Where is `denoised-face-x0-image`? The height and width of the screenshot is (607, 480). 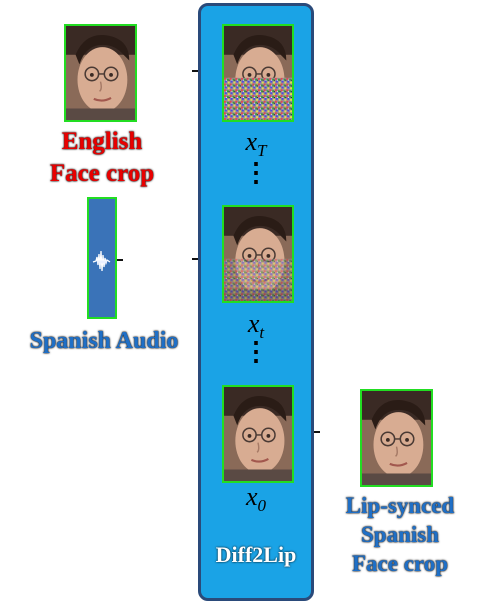 denoised-face-x0-image is located at coordinates (258, 434).